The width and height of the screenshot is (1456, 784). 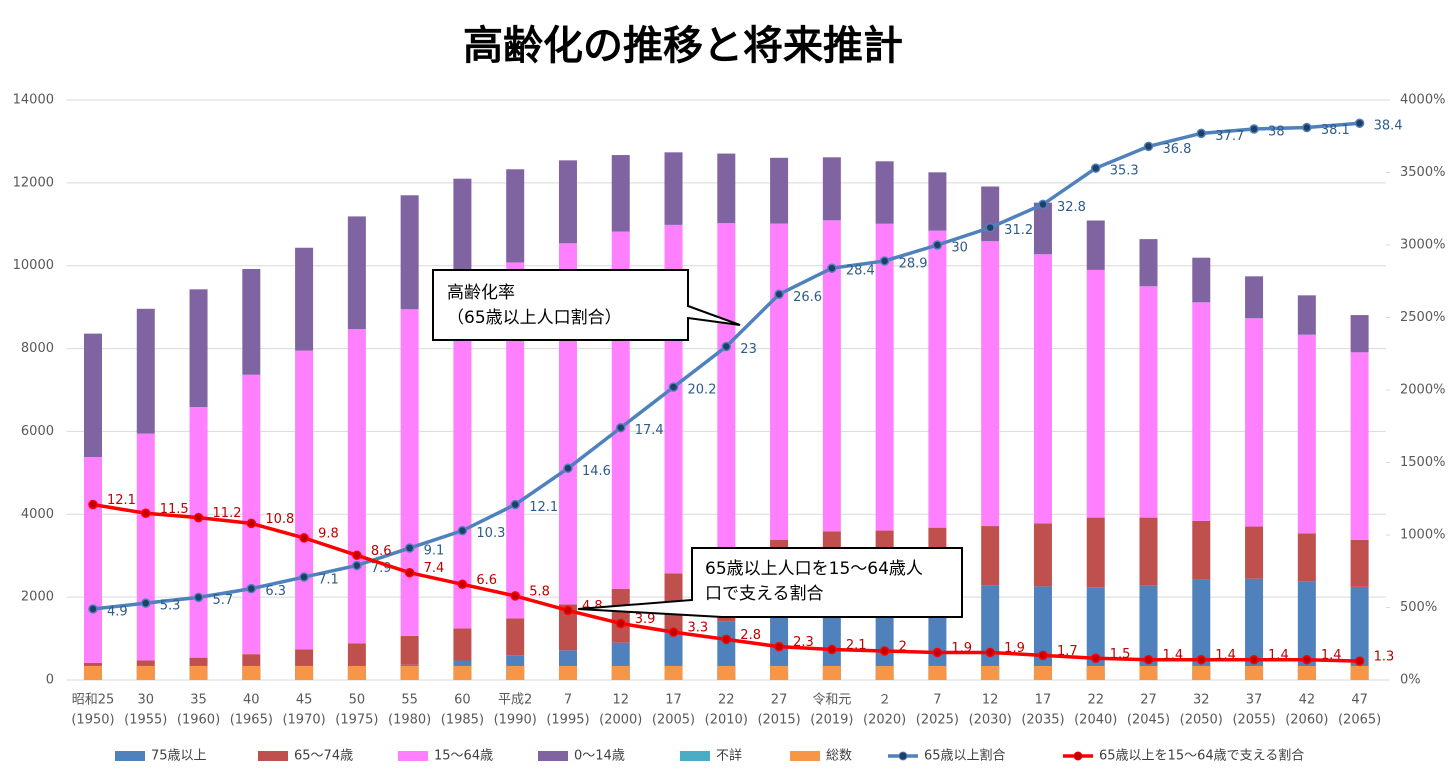 What do you see at coordinates (698, 628) in the screenshot?
I see `data-label: 3.3` at bounding box center [698, 628].